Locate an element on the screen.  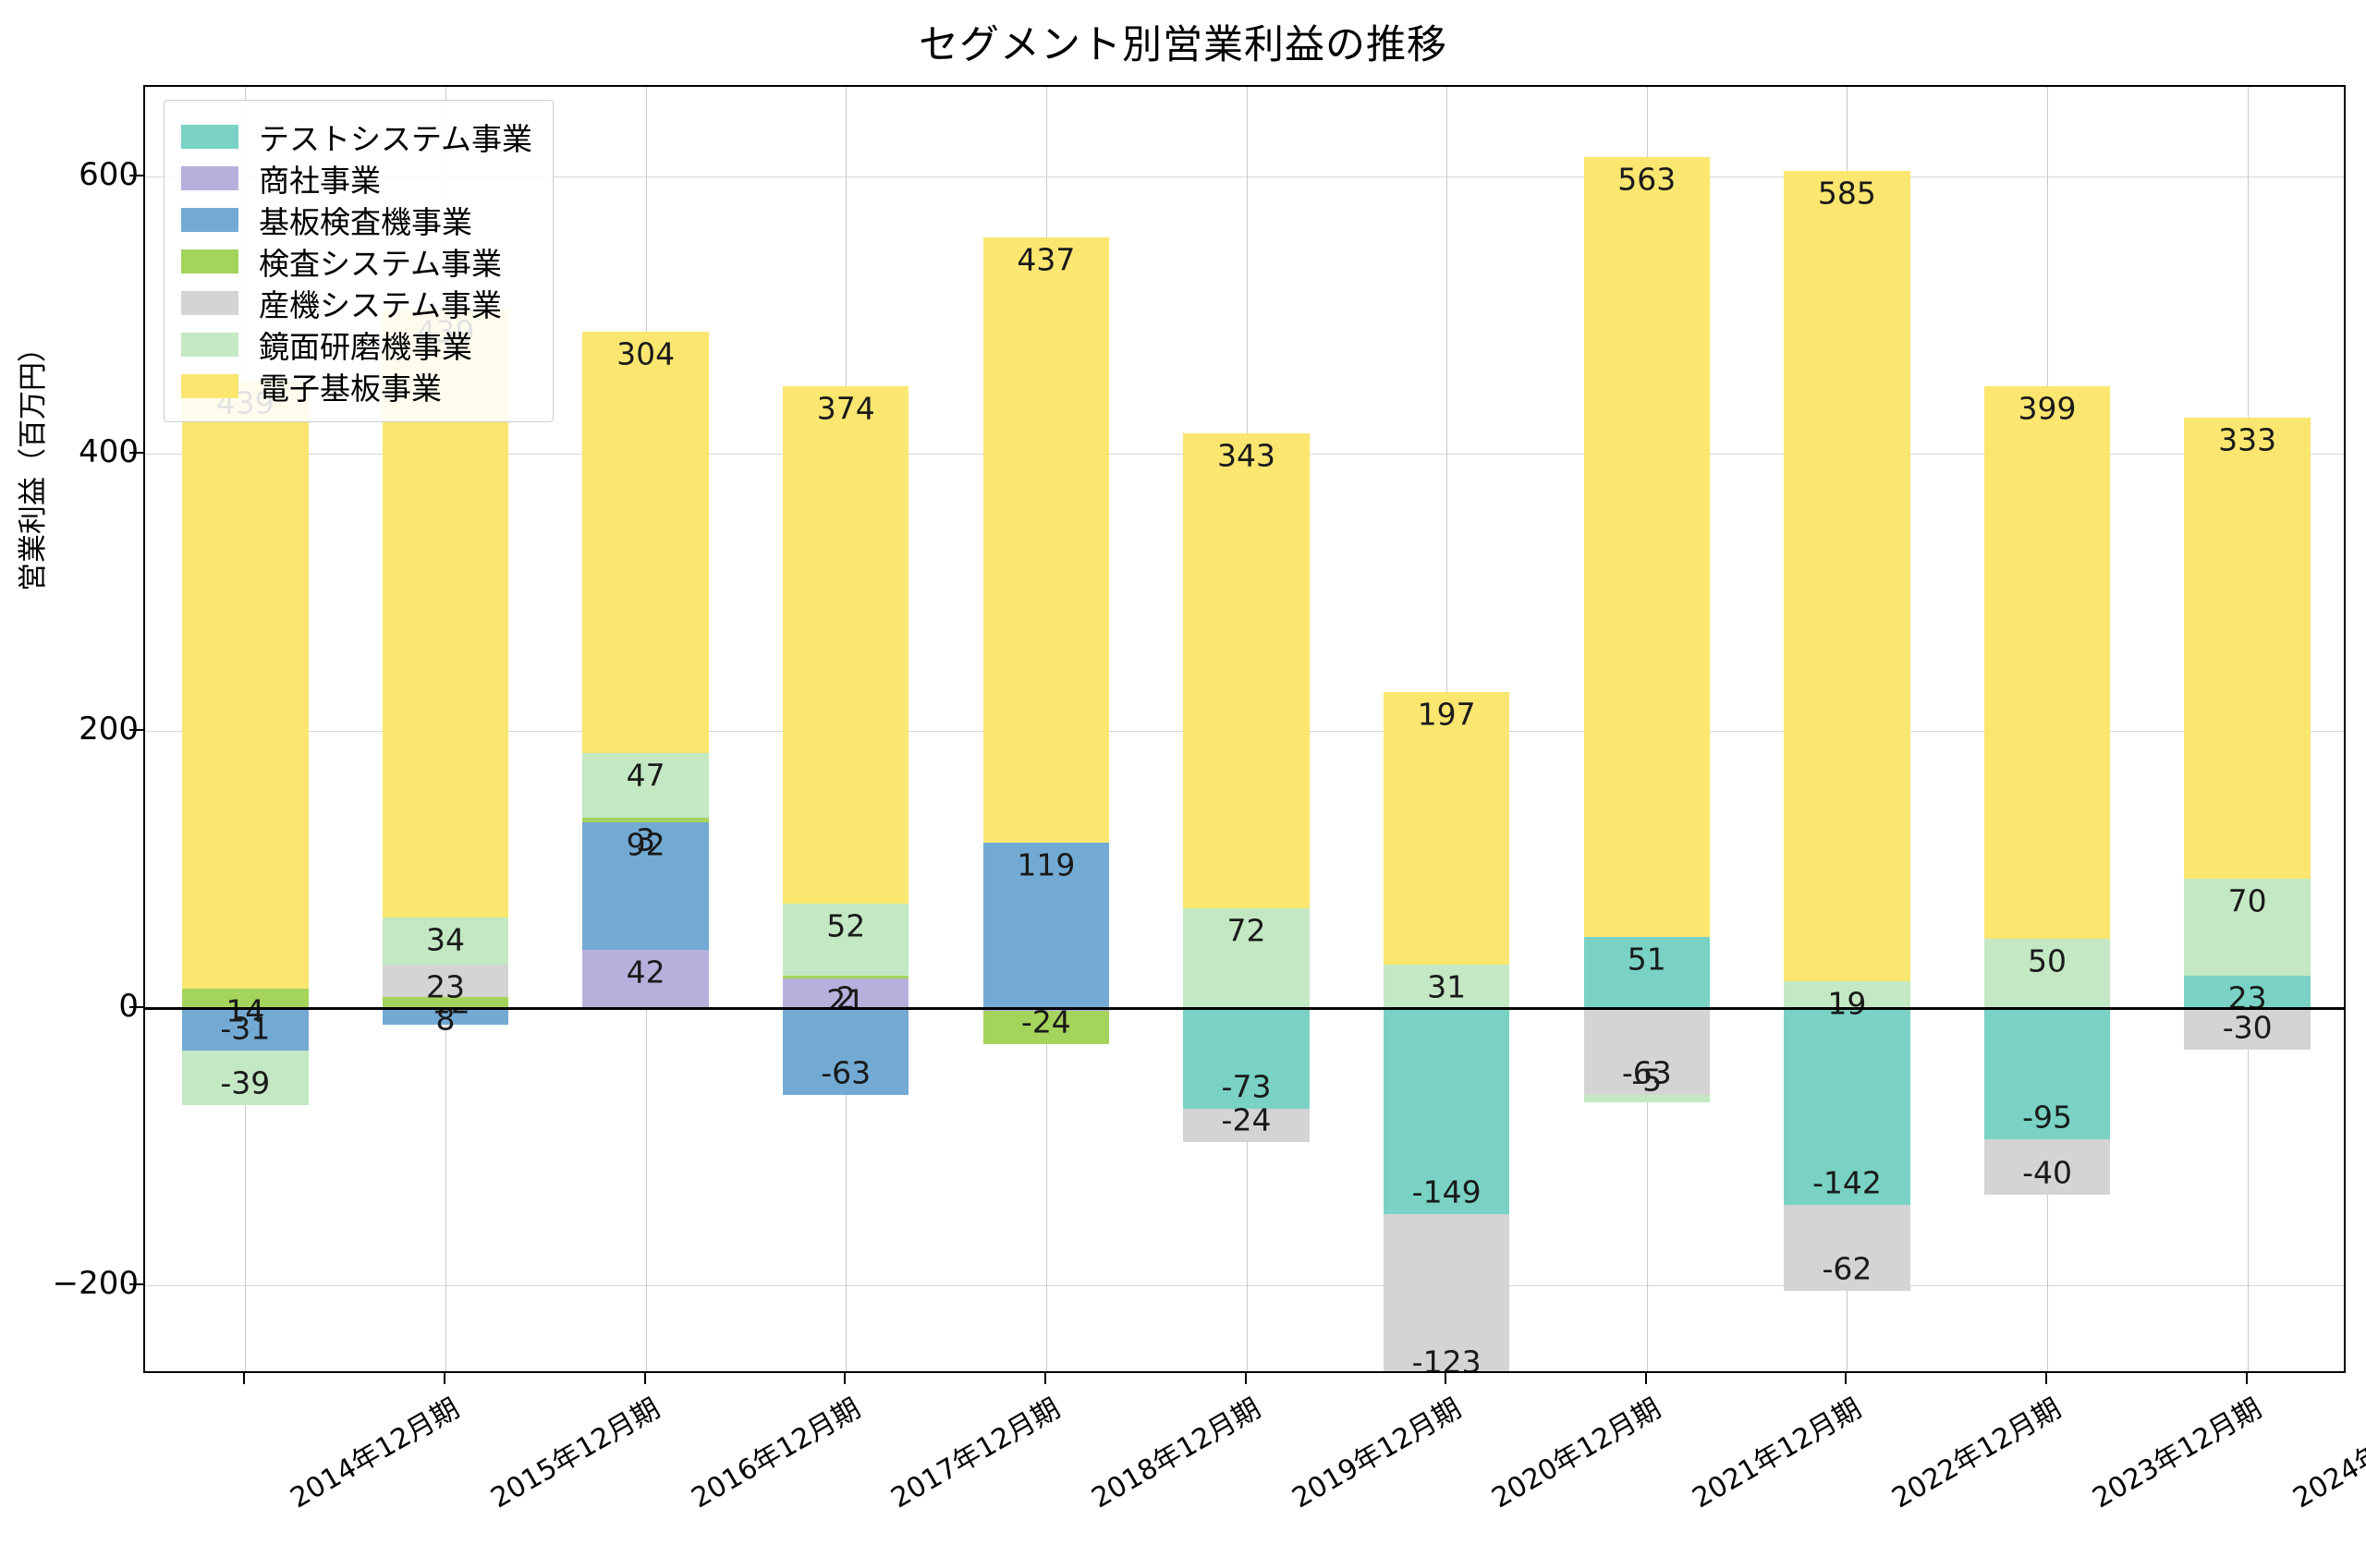
legend-item: 鏡面研磨機事業 is located at coordinates (356, 344).